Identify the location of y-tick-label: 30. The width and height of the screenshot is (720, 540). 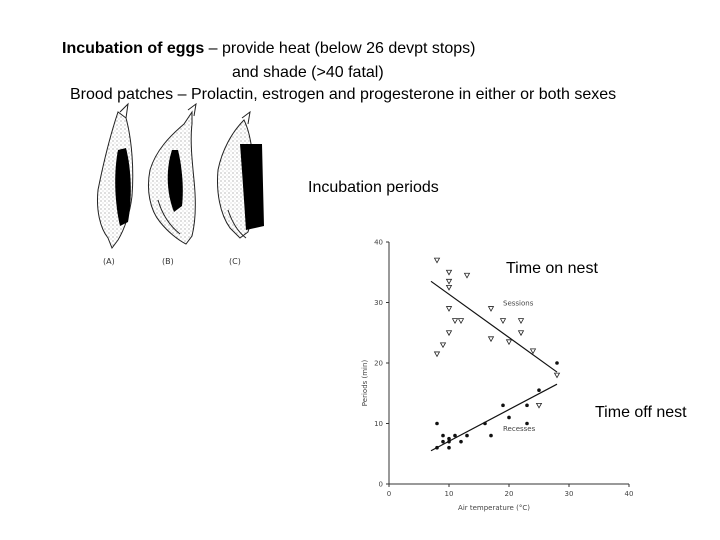
(378, 303).